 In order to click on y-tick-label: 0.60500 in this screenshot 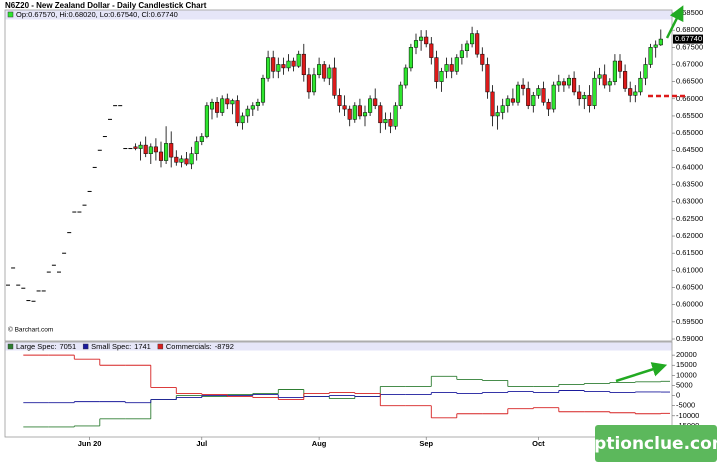, I will do `click(689, 287)`.